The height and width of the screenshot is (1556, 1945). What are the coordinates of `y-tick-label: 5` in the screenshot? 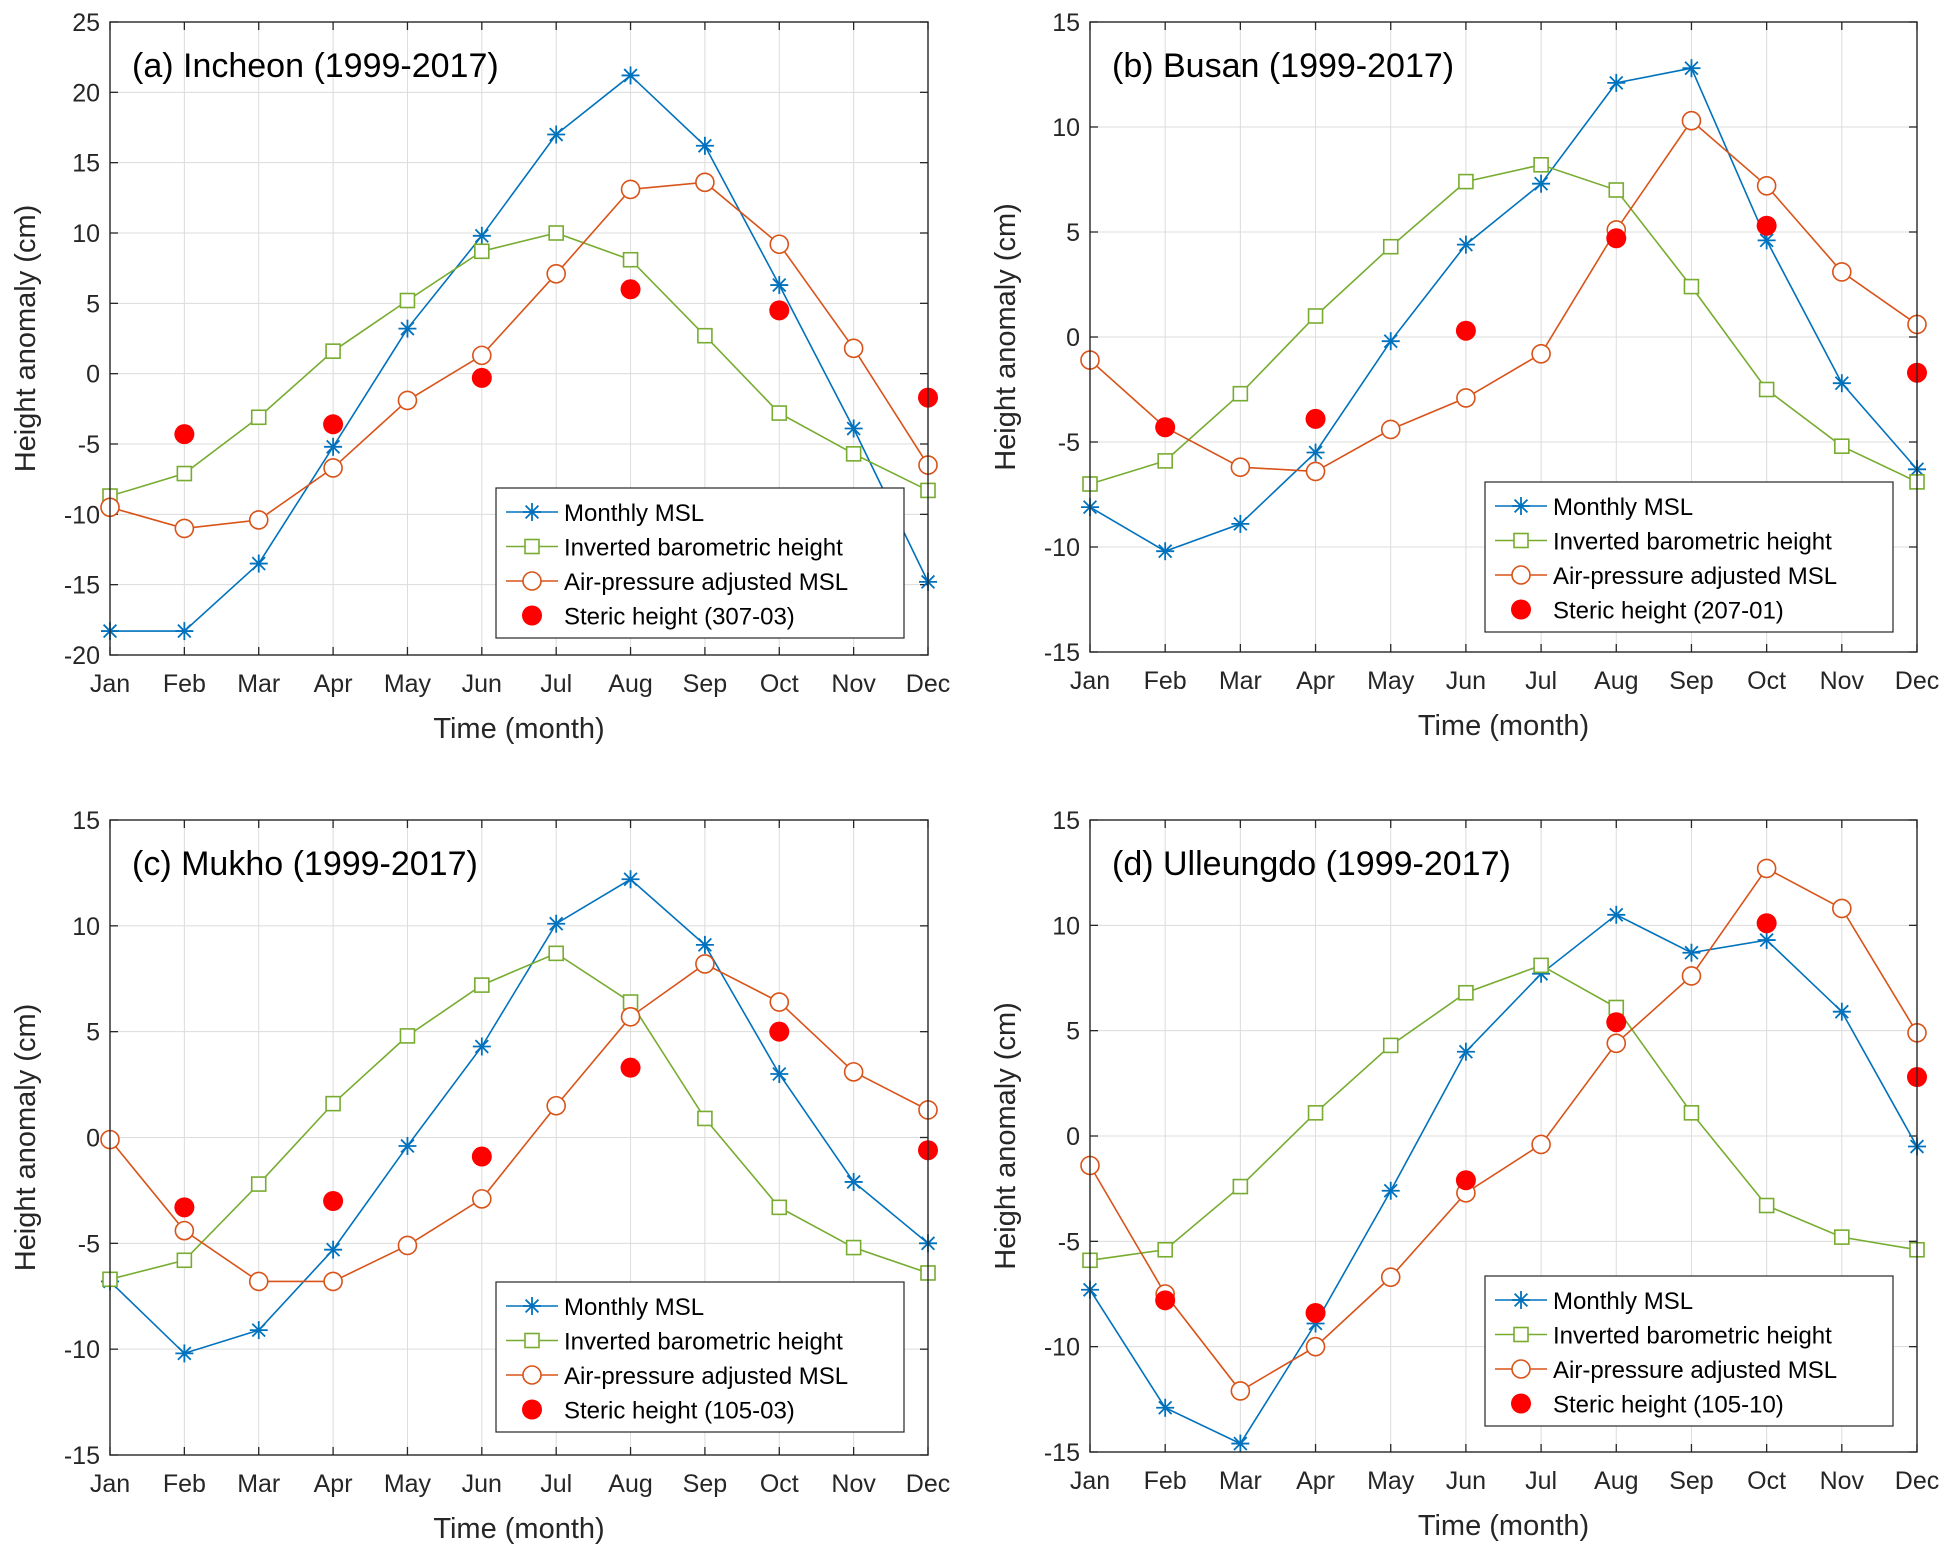 It's located at (1073, 233).